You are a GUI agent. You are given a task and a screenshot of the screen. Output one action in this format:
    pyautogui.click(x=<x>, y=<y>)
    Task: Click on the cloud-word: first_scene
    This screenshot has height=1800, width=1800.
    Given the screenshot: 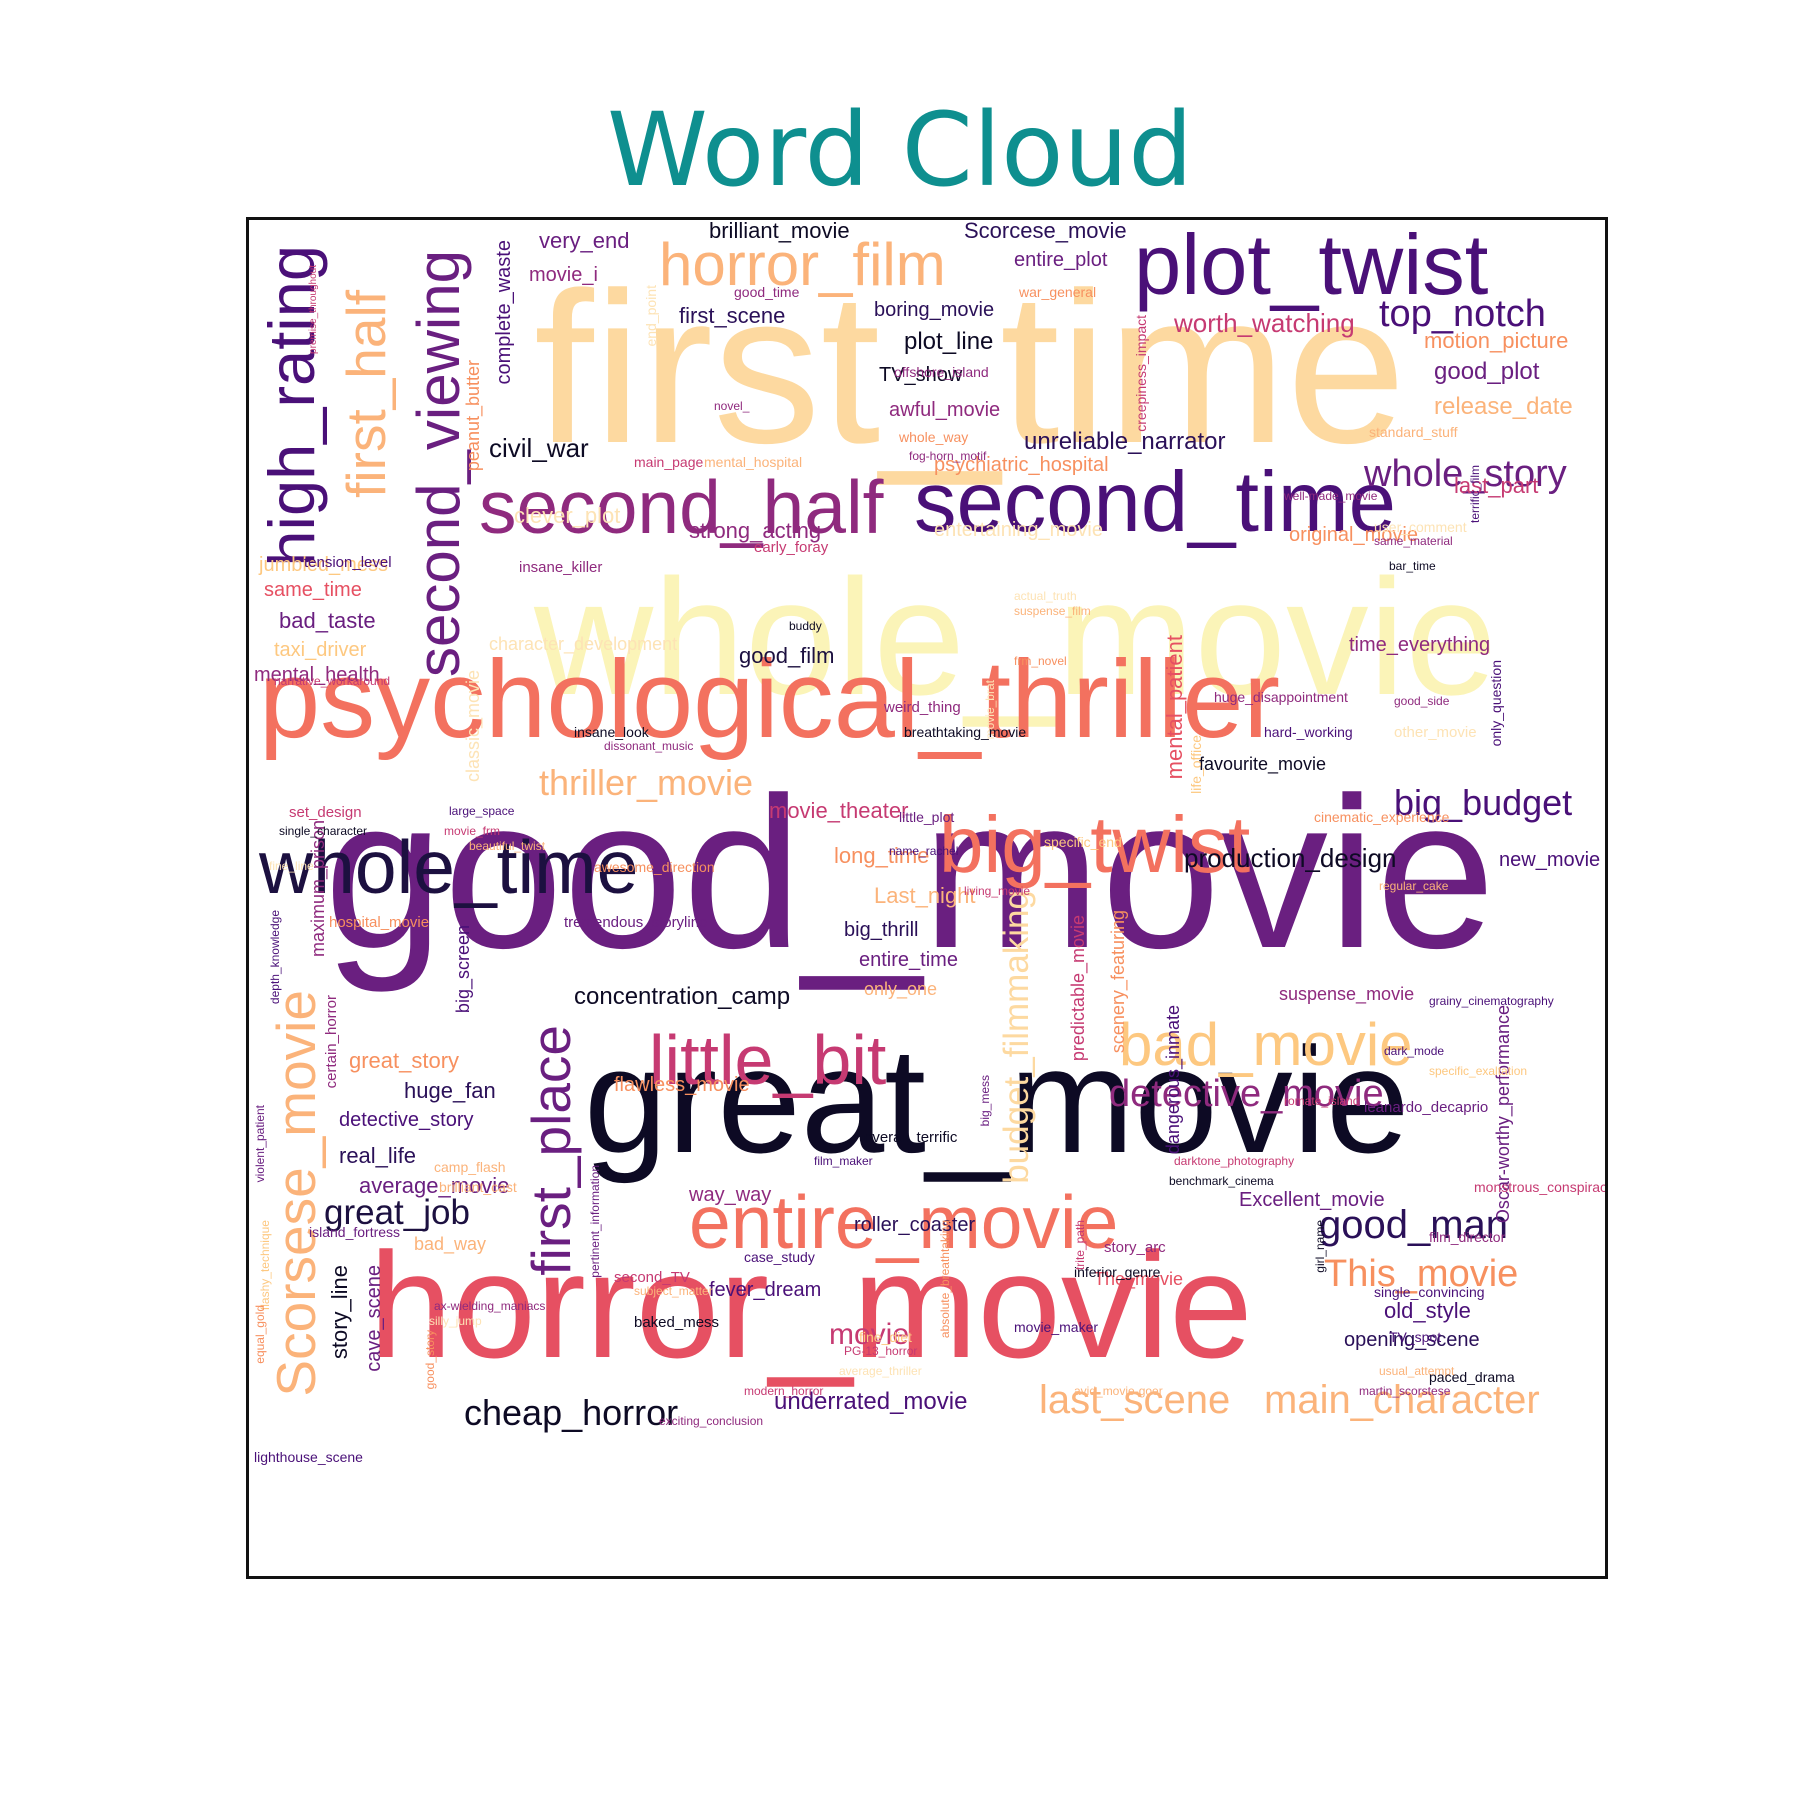 What is the action you would take?
    pyautogui.click(x=732, y=315)
    